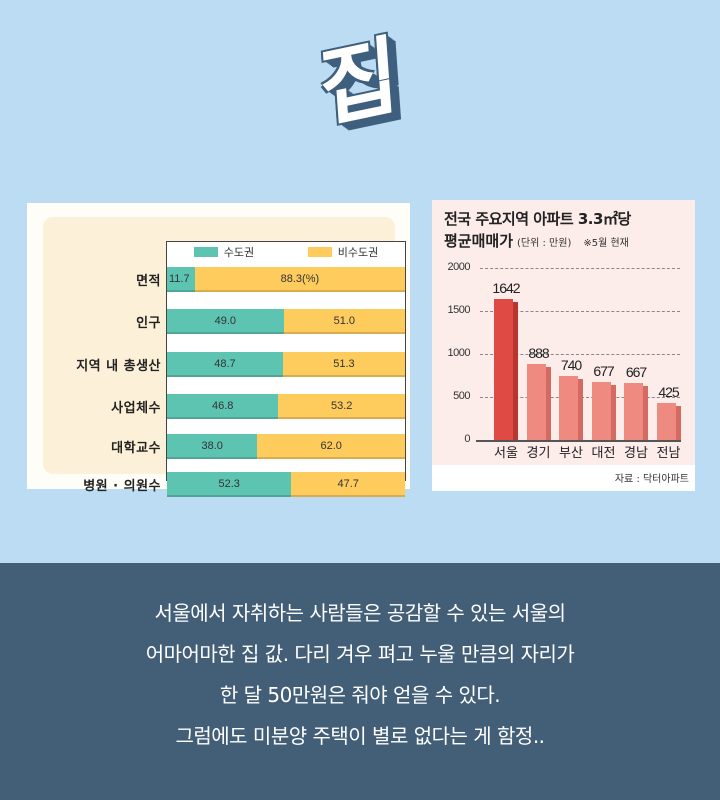  I want to click on caption-line: 한 달 50만원은 줘야 얻을 수 있다., so click(360, 695).